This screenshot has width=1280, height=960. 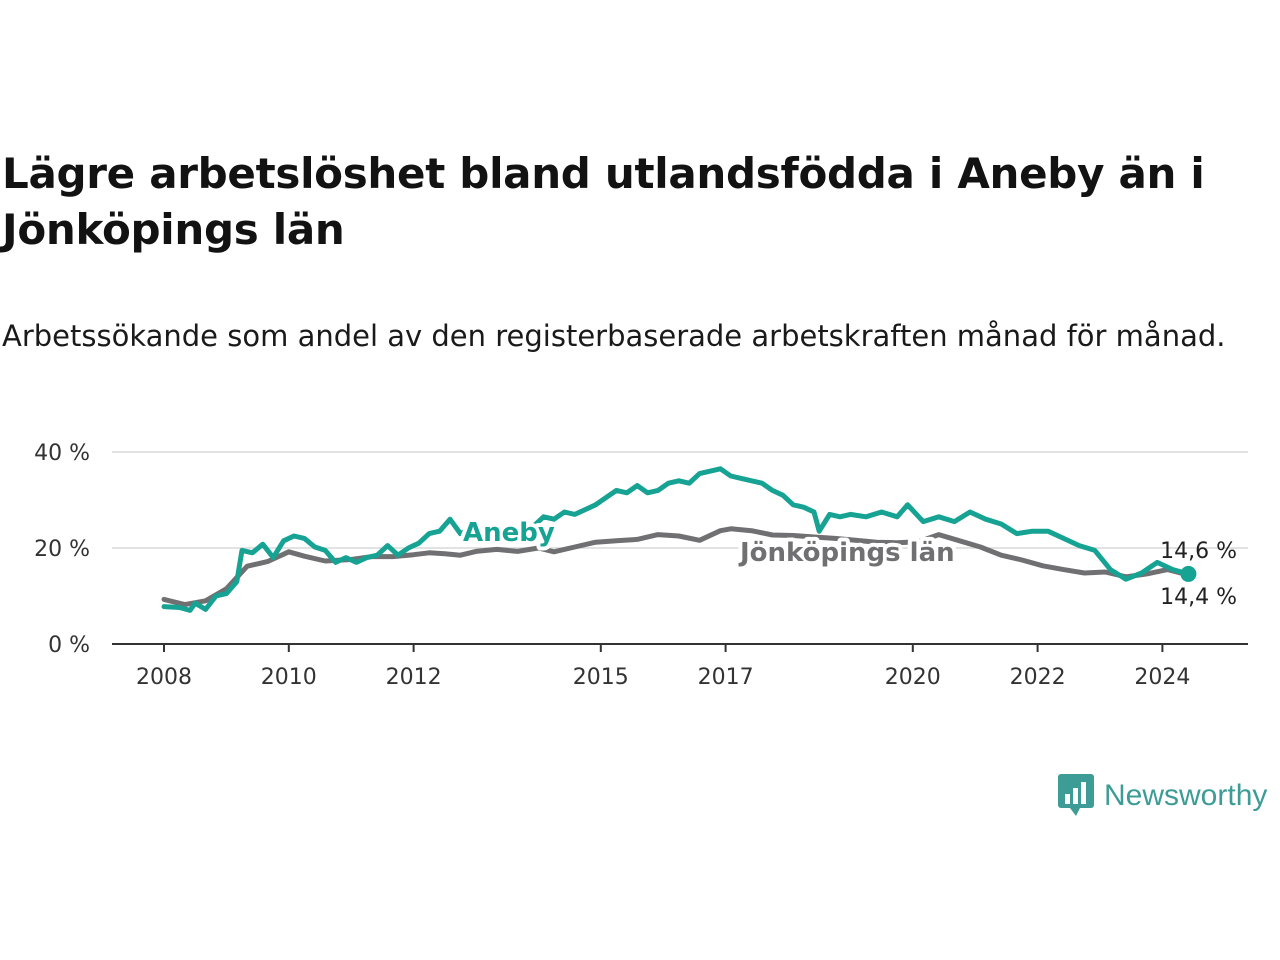 What do you see at coordinates (913, 677) in the screenshot?
I see `x-tick-label: 2020` at bounding box center [913, 677].